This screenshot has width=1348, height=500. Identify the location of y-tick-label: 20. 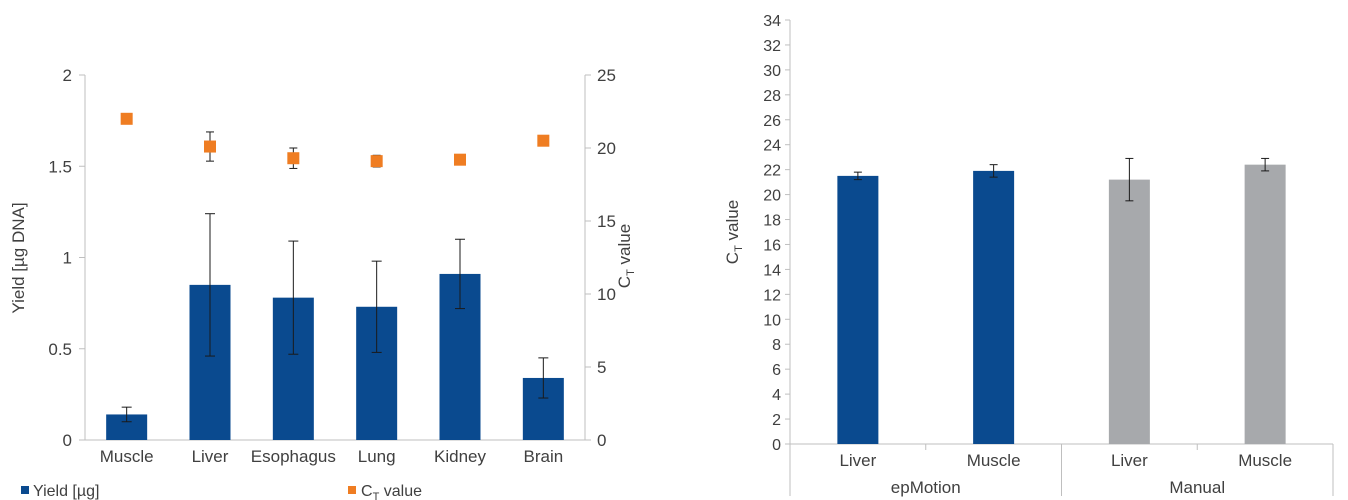
(772, 196).